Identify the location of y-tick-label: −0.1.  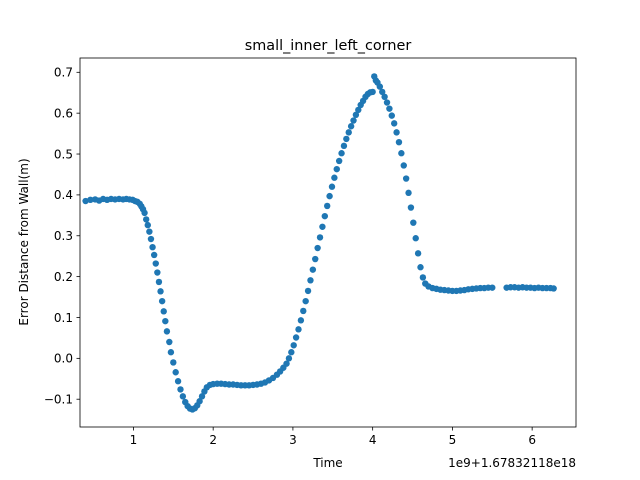
(58, 400).